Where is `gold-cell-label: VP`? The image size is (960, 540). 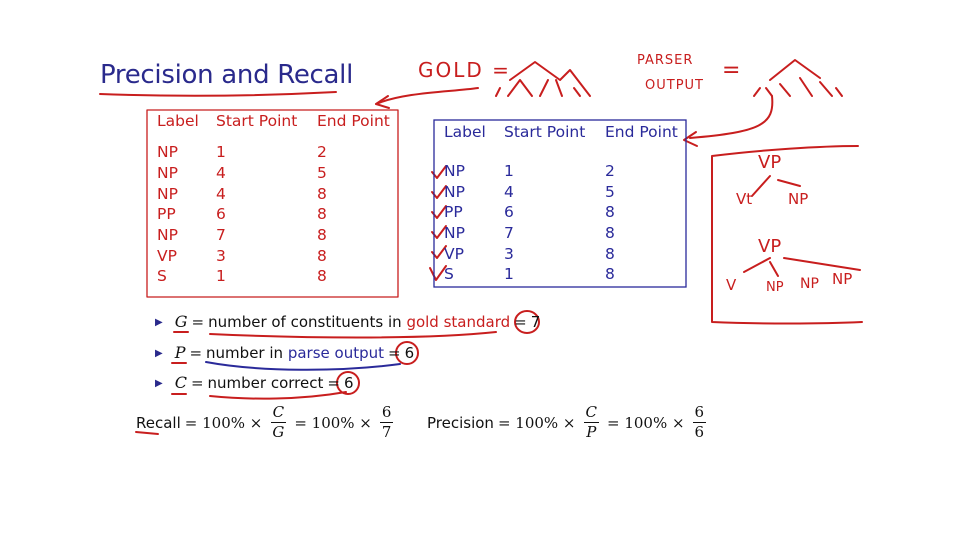
gold-cell-label: VP is located at coordinates (167, 255).